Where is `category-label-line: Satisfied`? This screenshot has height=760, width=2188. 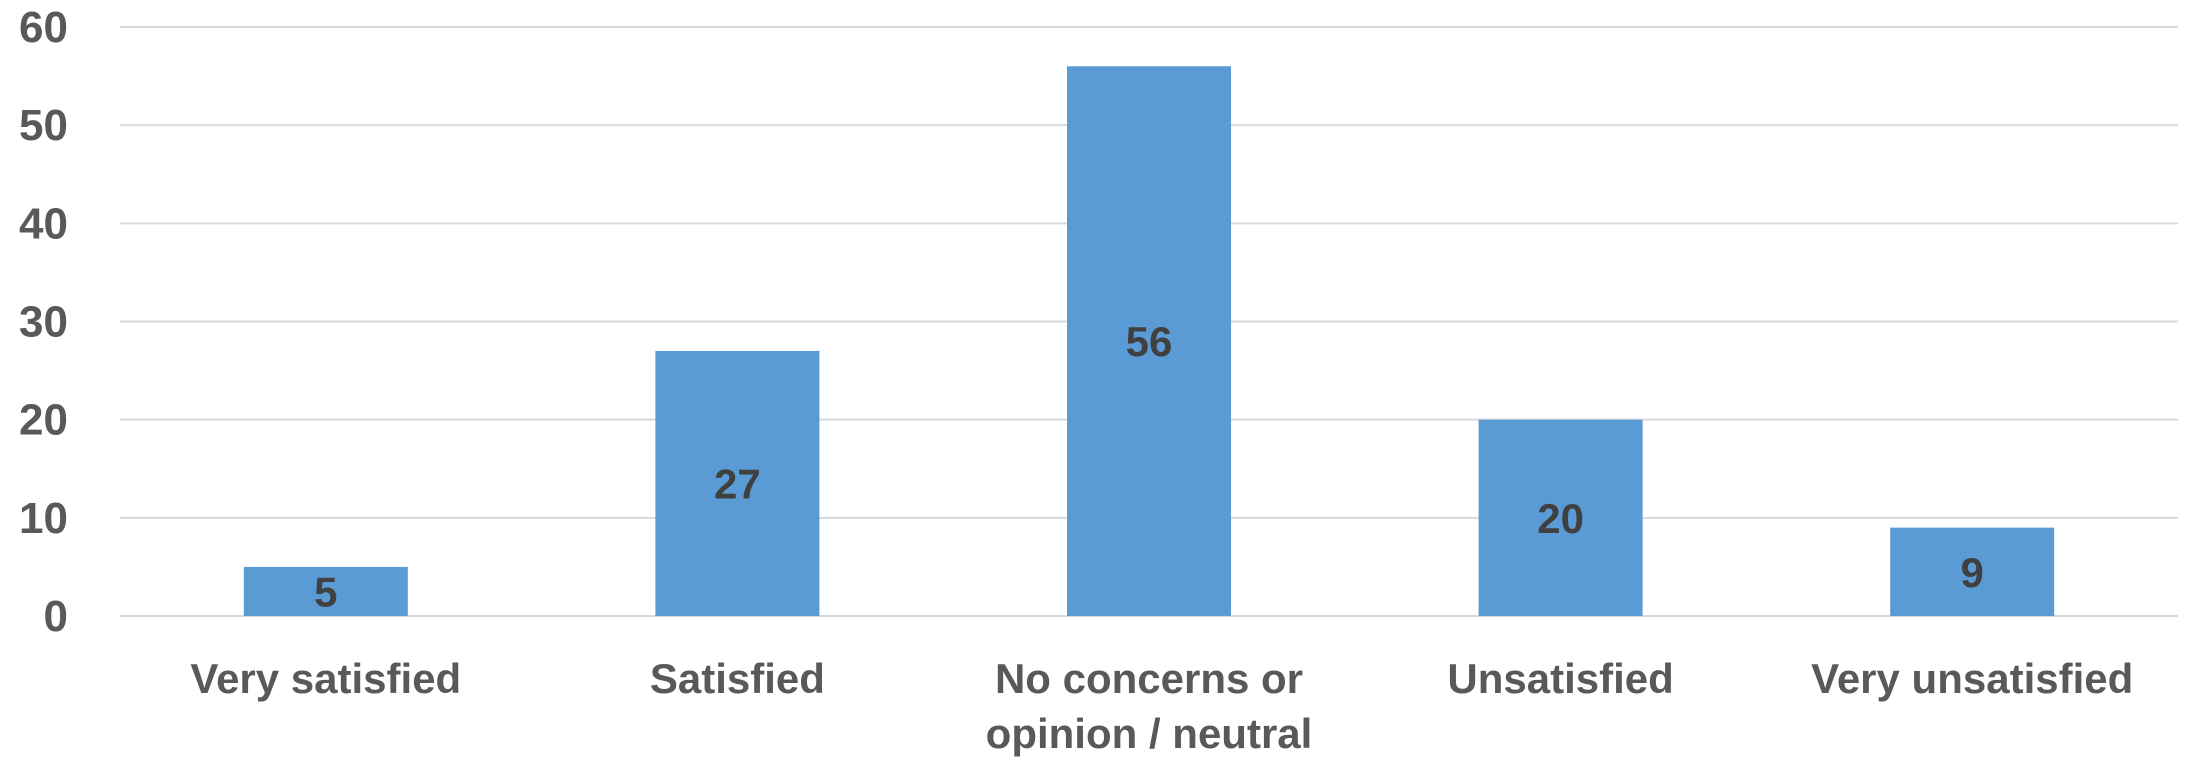 category-label-line: Satisfied is located at coordinates (737, 678).